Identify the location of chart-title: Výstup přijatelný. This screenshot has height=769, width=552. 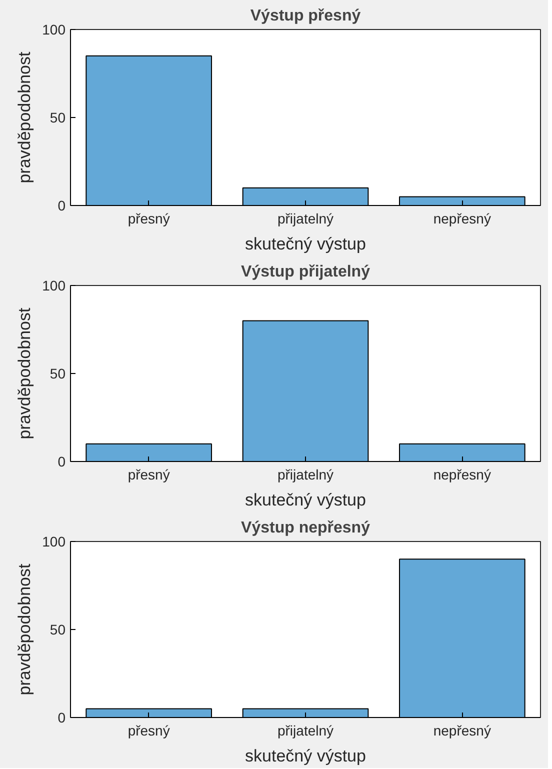
(305, 272).